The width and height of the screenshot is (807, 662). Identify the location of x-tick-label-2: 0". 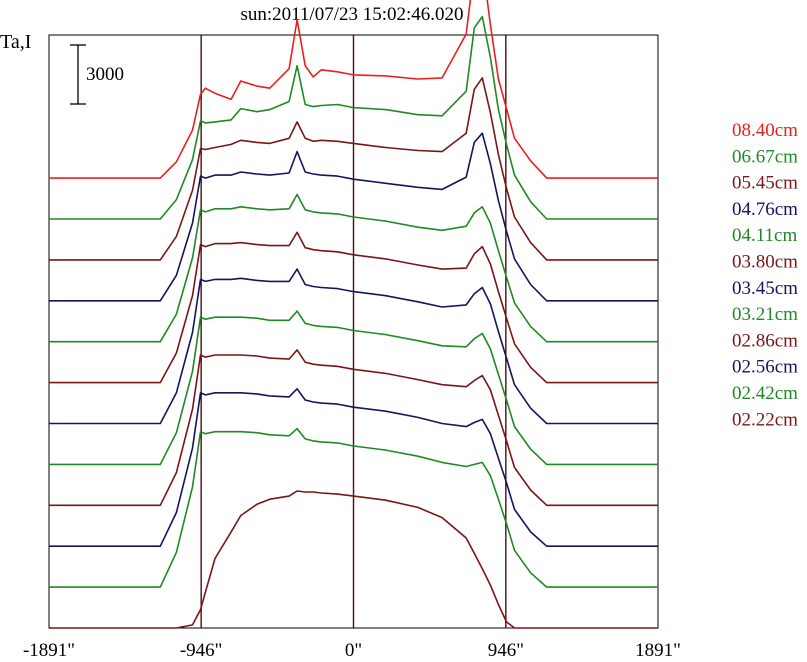
(353, 650).